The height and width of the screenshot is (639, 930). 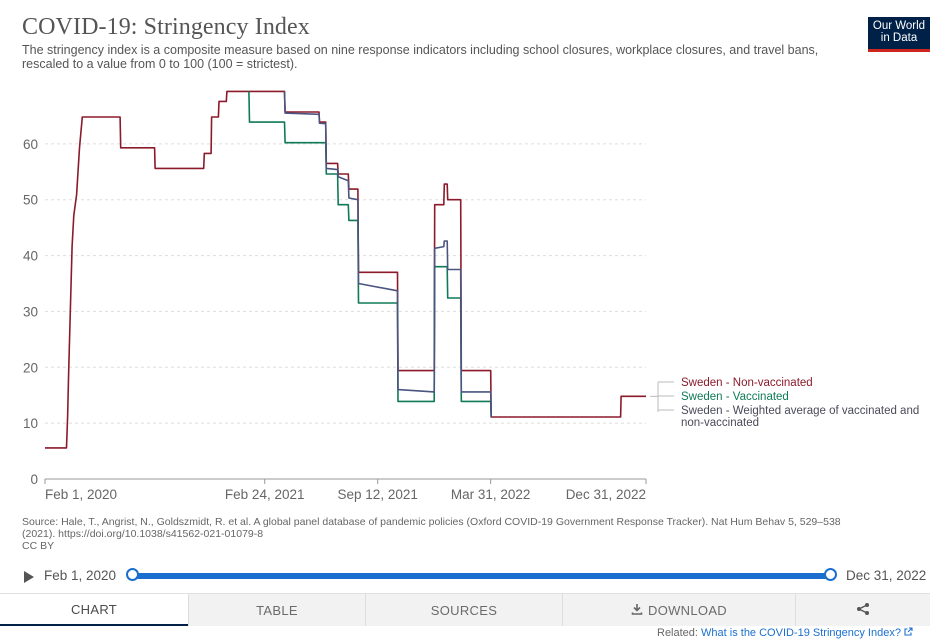 I want to click on x-tick-label: Sep 12, 2021, so click(x=378, y=494).